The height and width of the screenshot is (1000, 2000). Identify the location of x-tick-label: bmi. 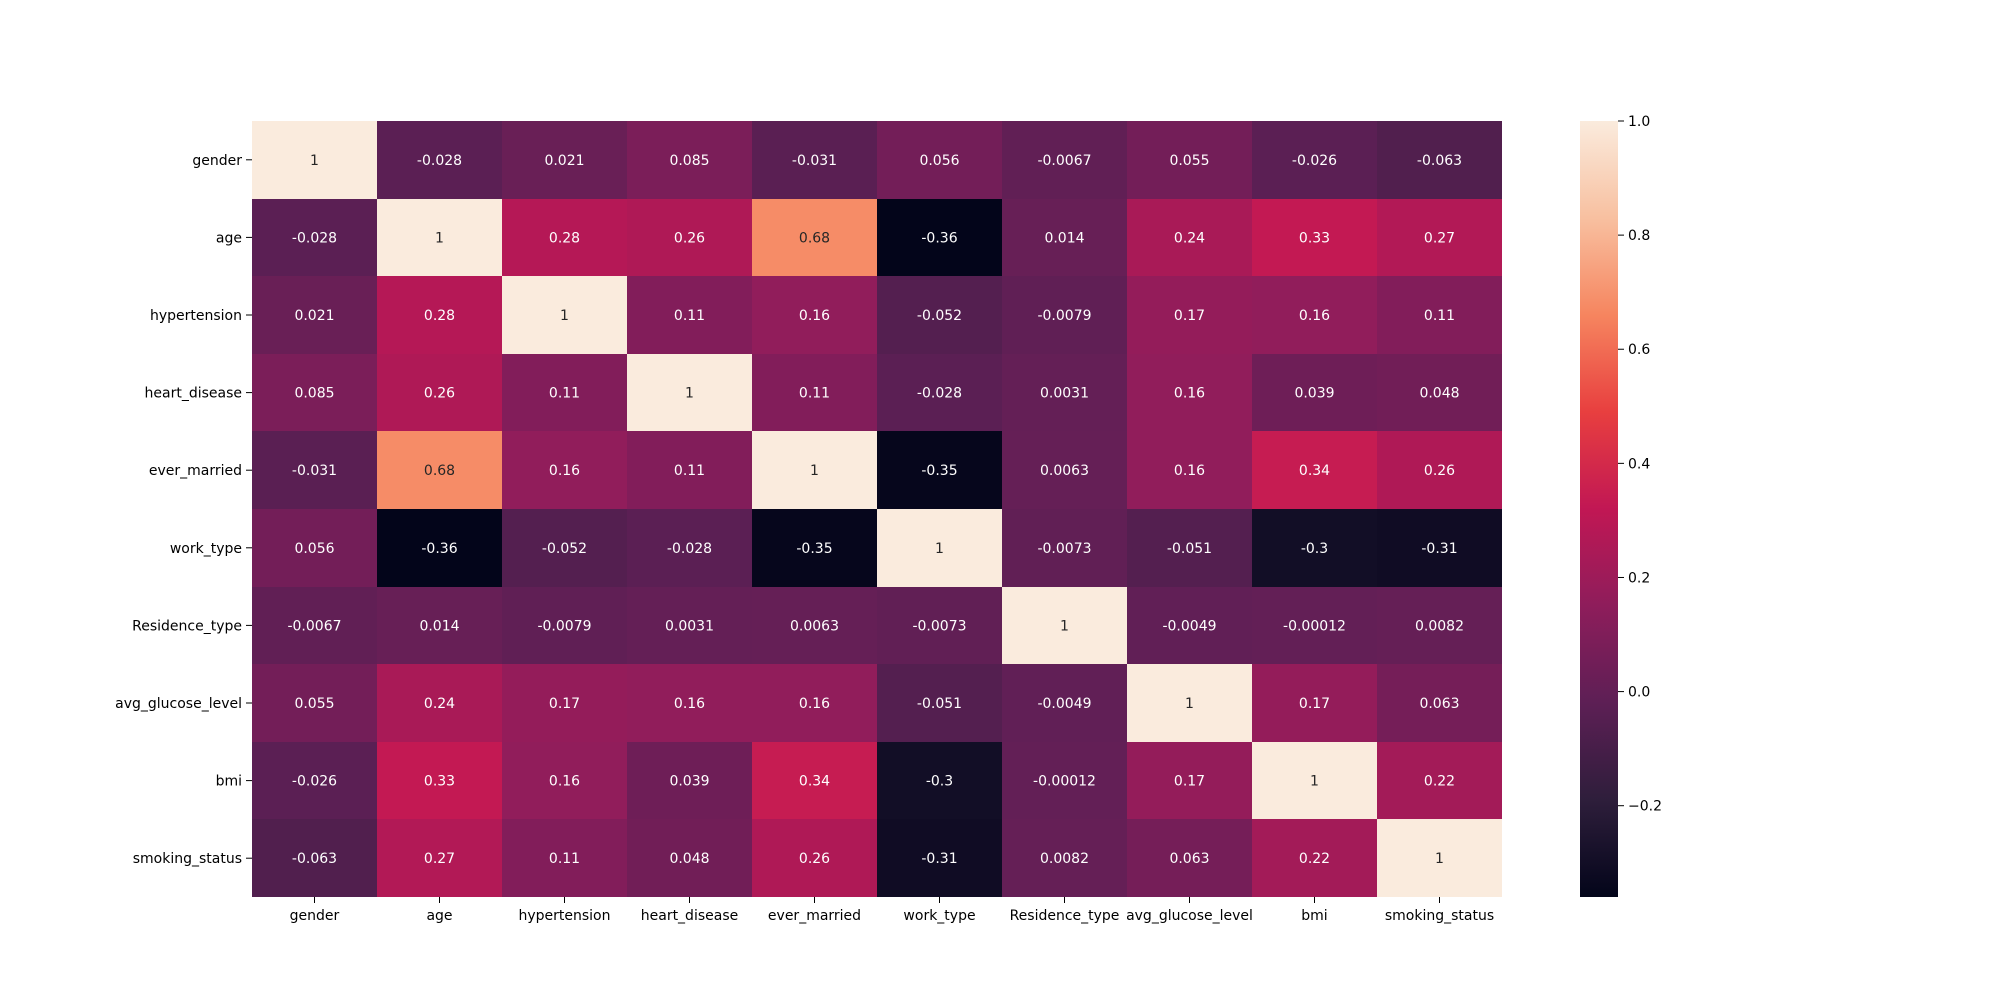
(1314, 916).